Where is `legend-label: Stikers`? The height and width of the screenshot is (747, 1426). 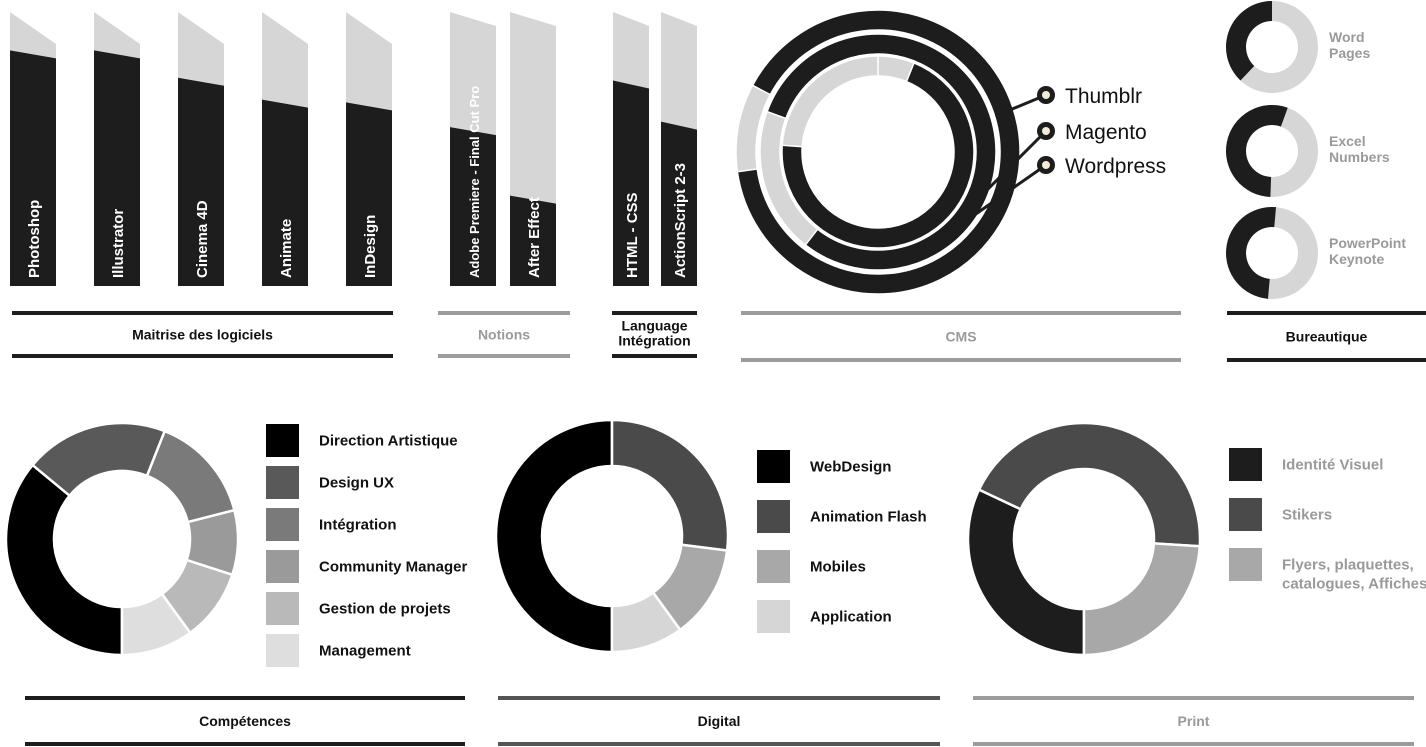
legend-label: Stikers is located at coordinates (1307, 515).